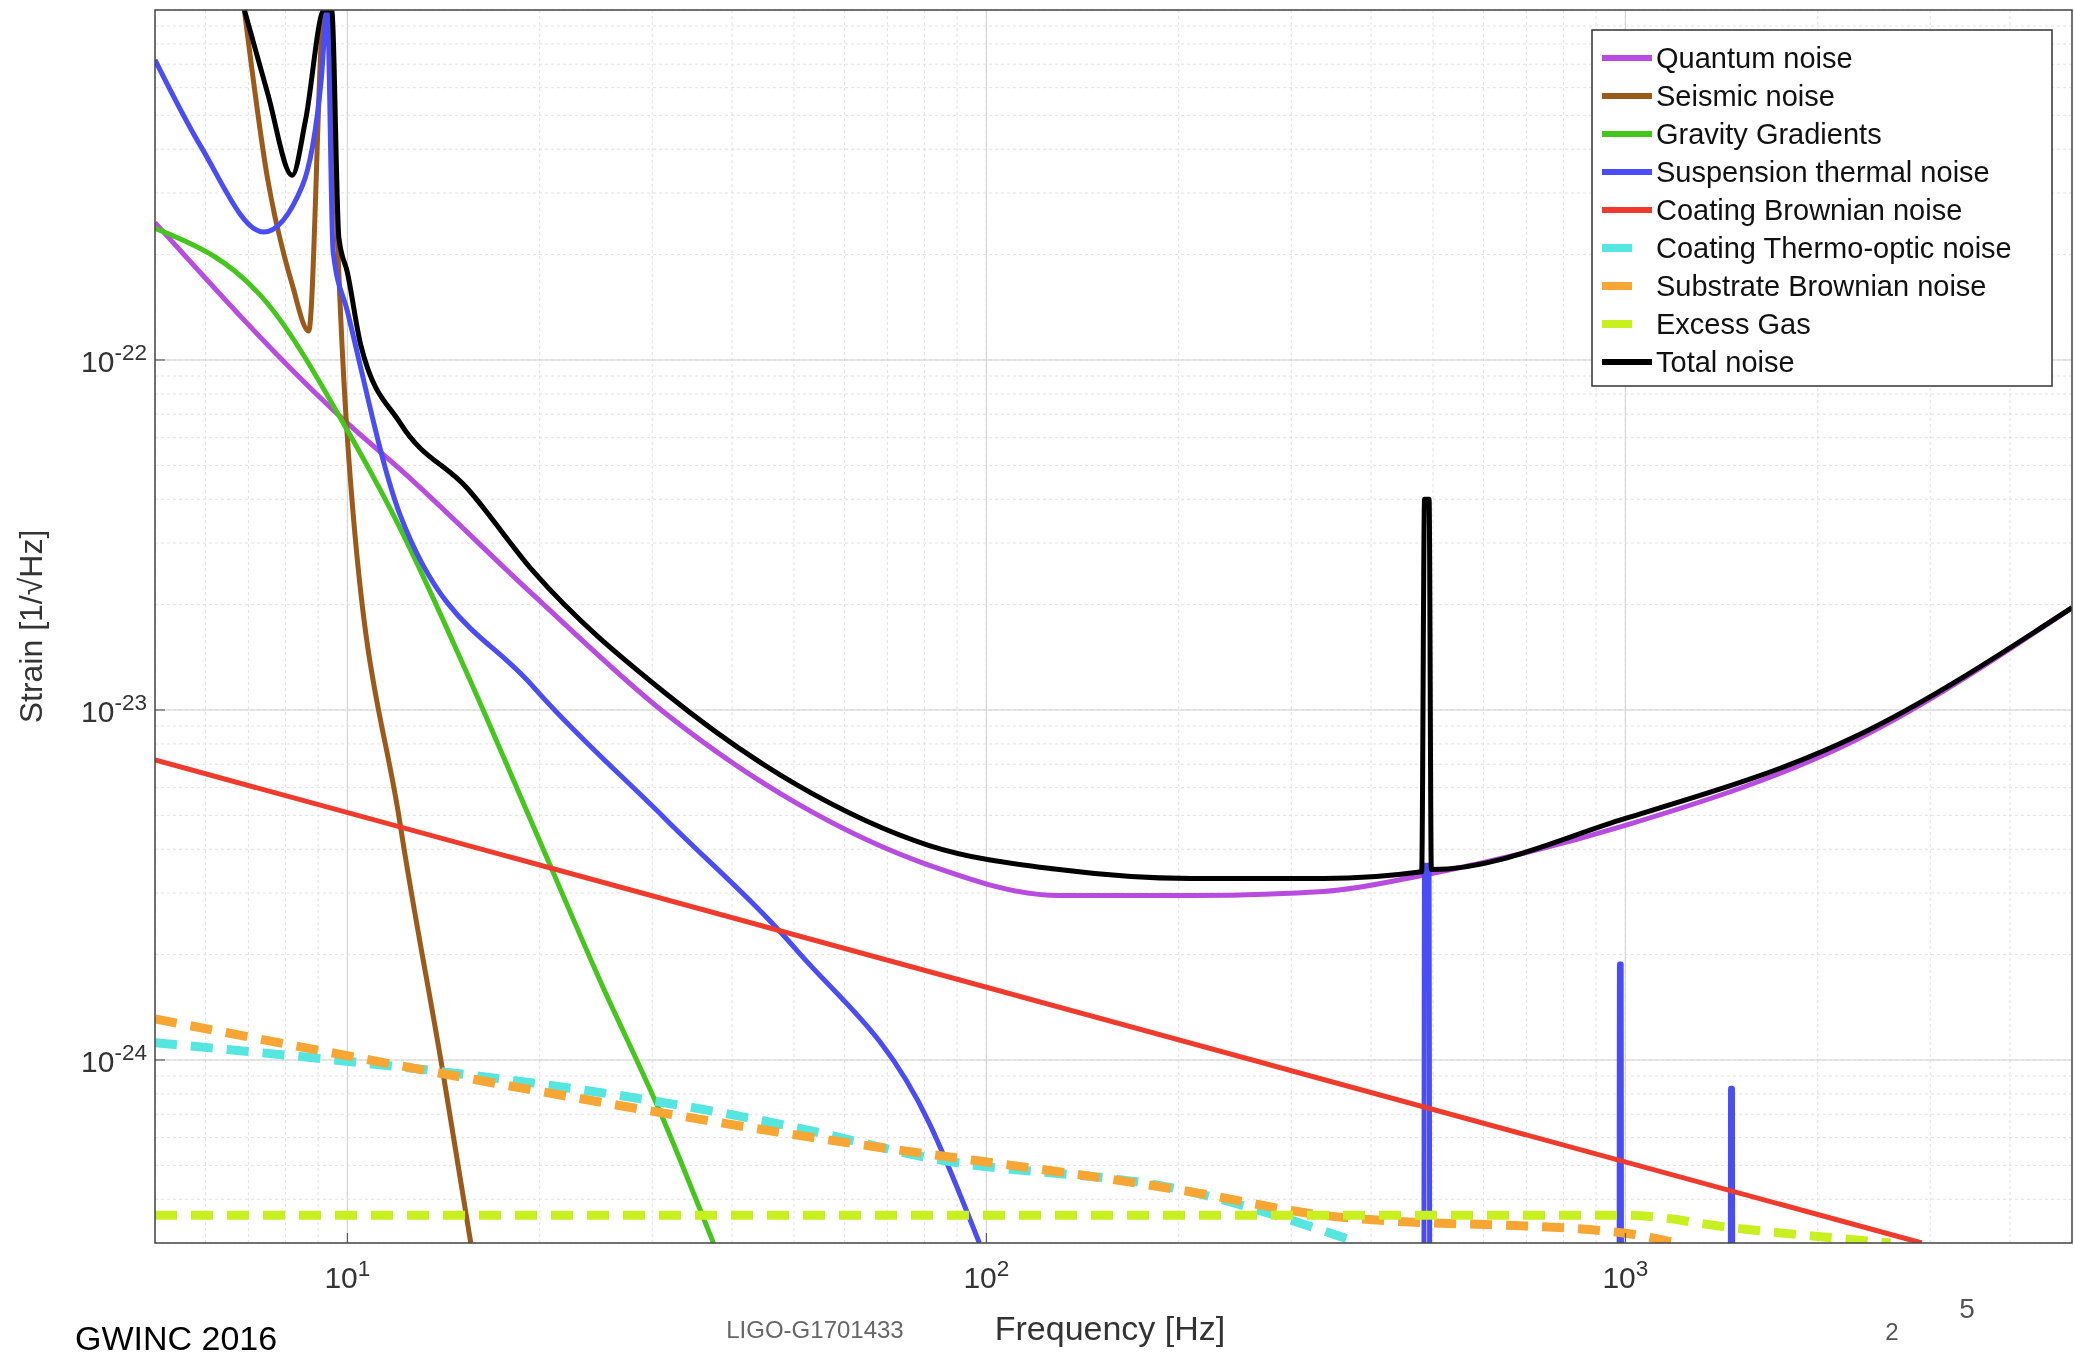 The height and width of the screenshot is (1355, 2074). What do you see at coordinates (1823, 172) in the screenshot?
I see `legend-label: Suspension thermal noise` at bounding box center [1823, 172].